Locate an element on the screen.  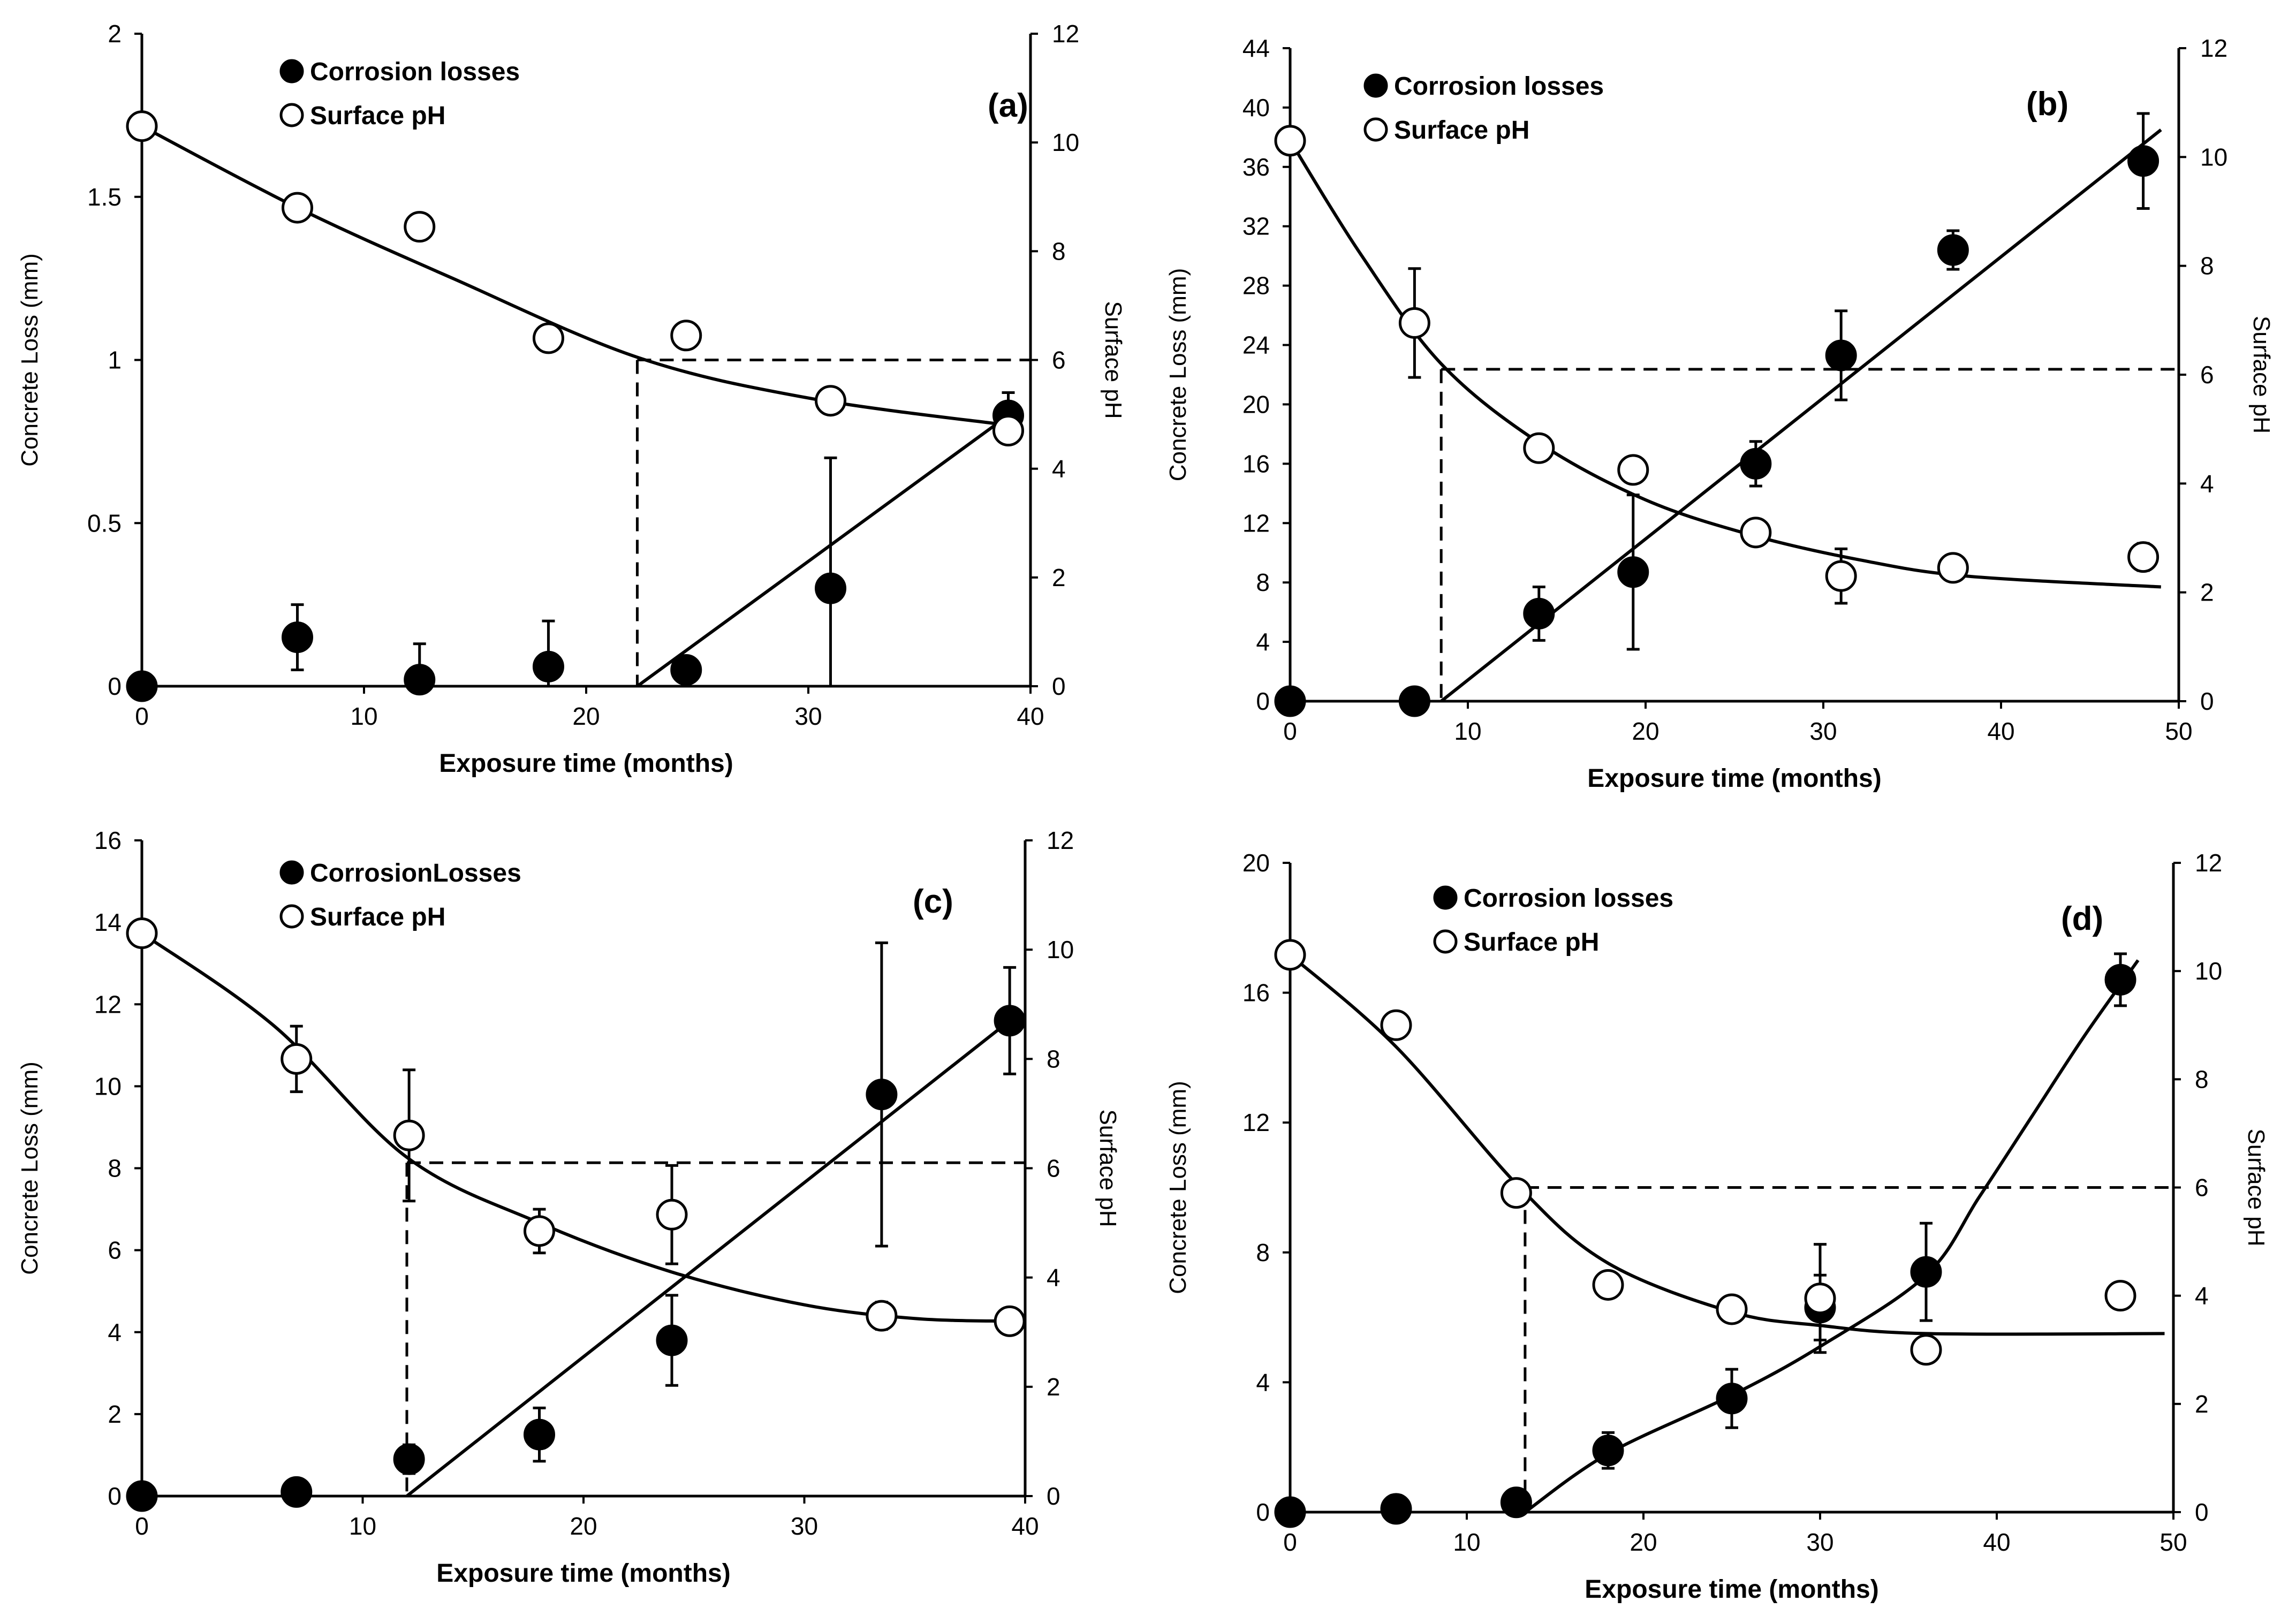
y-tick-label: 14 is located at coordinates (108, 922).